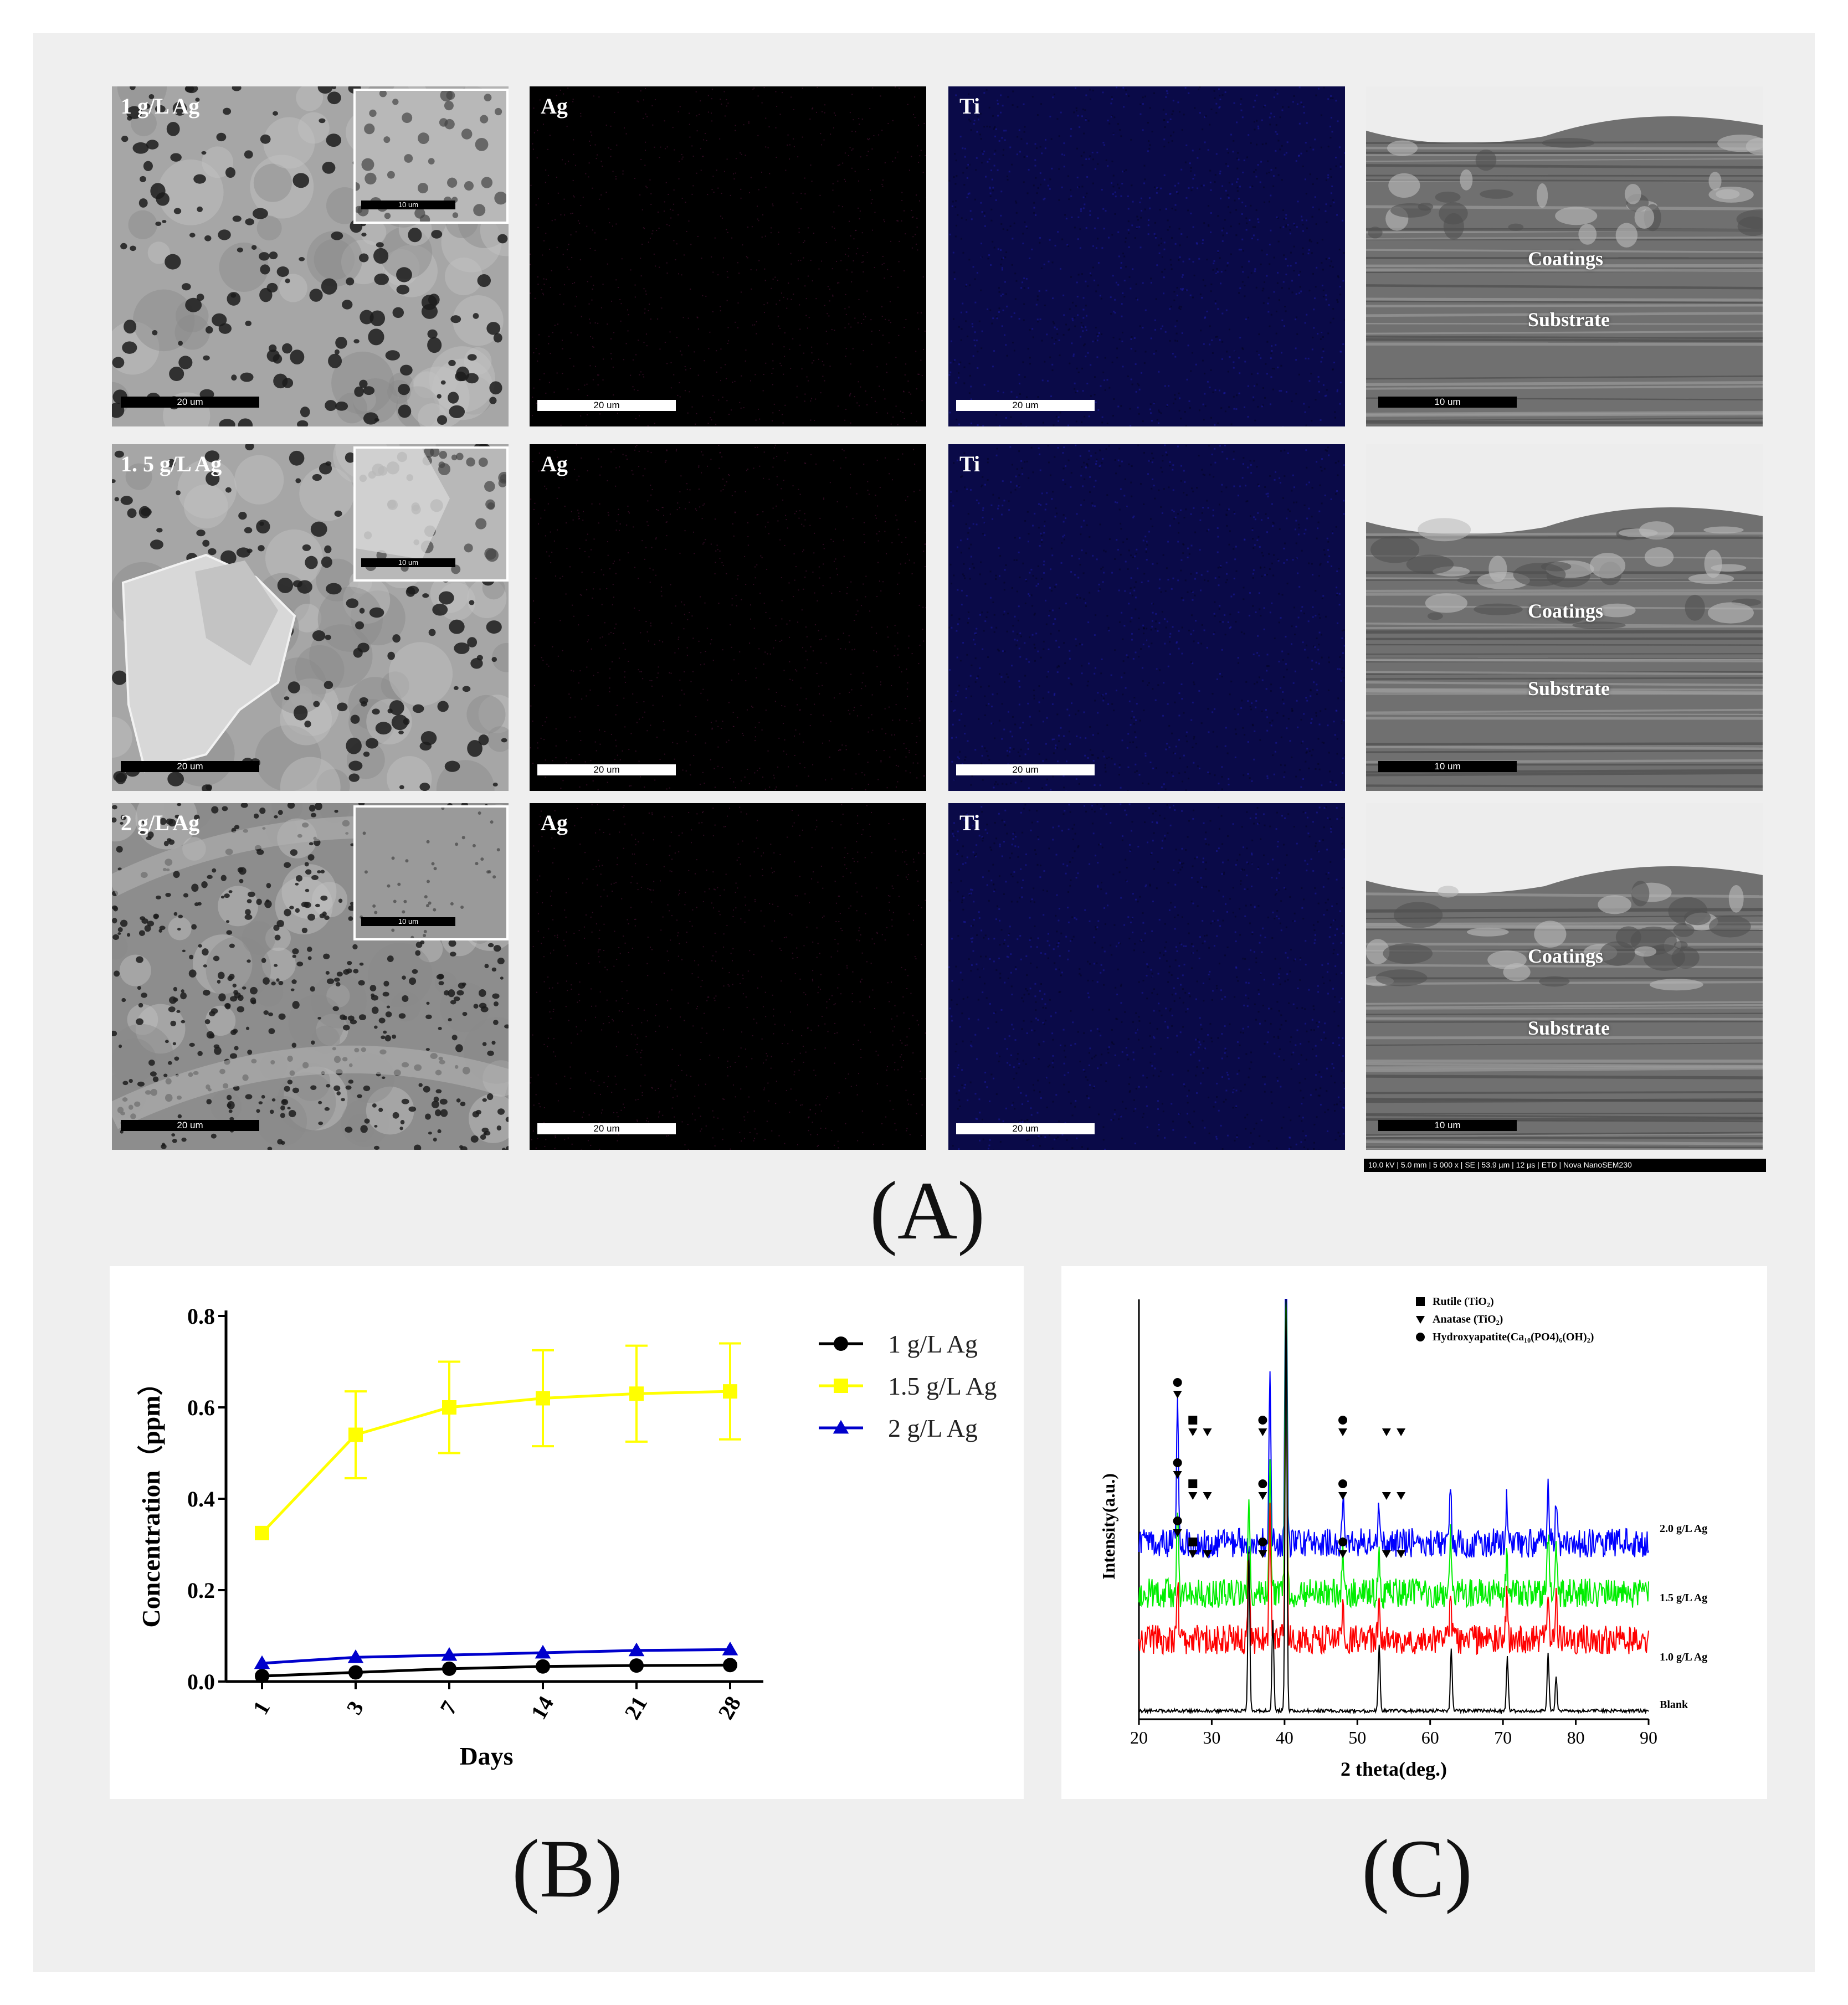 The width and height of the screenshot is (1848, 2005). Describe the element at coordinates (160, 822) in the screenshot. I see `sample-label: 2 g/L Ag` at that location.